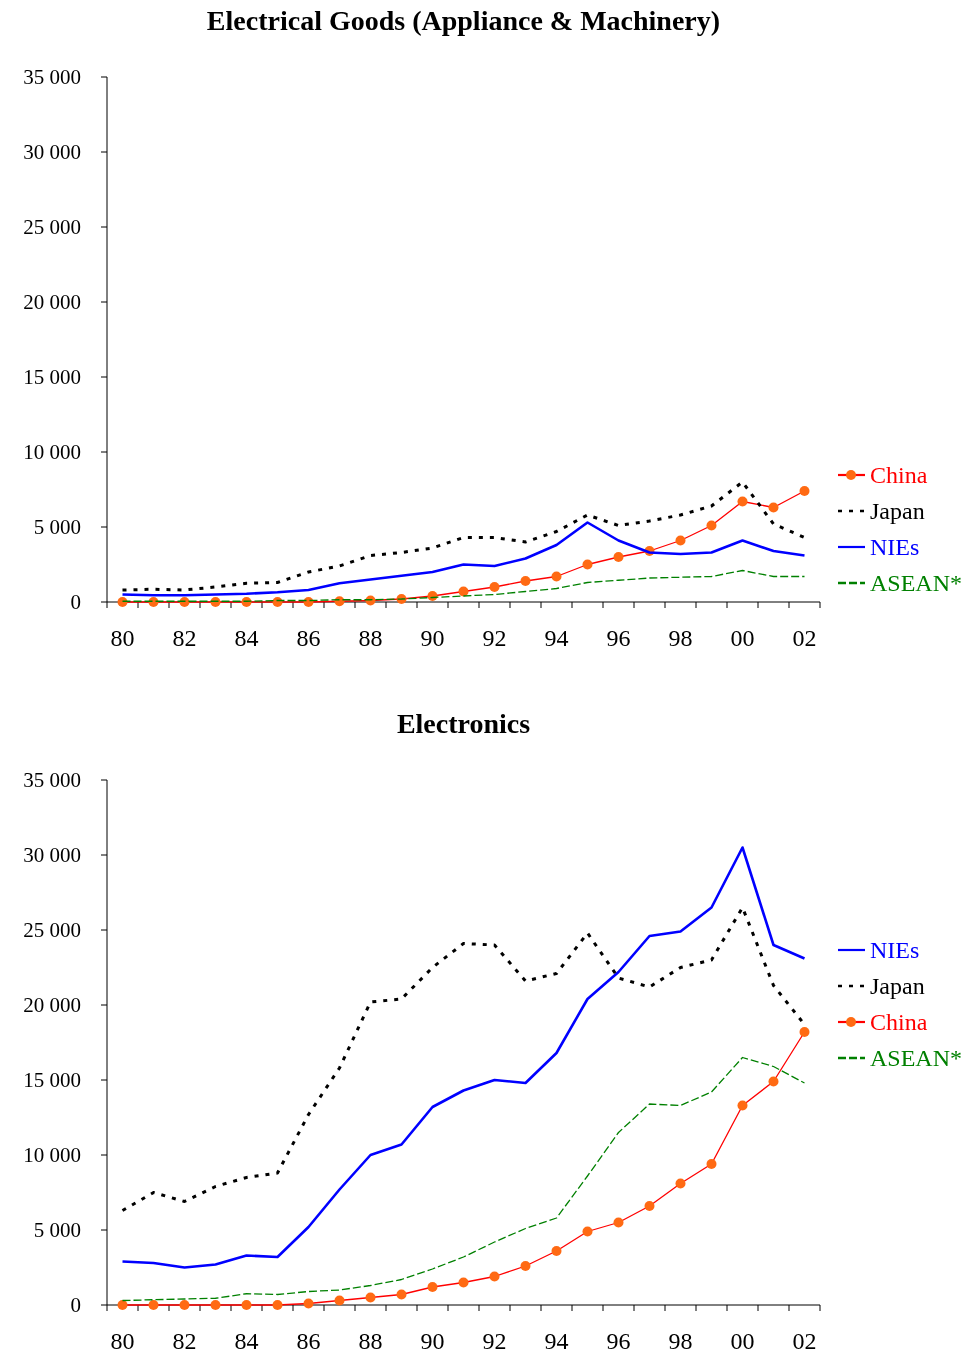 Image resolution: width=969 pixels, height=1358 pixels. Describe the element at coordinates (463, 536) in the screenshot. I see `line-series` at that location.